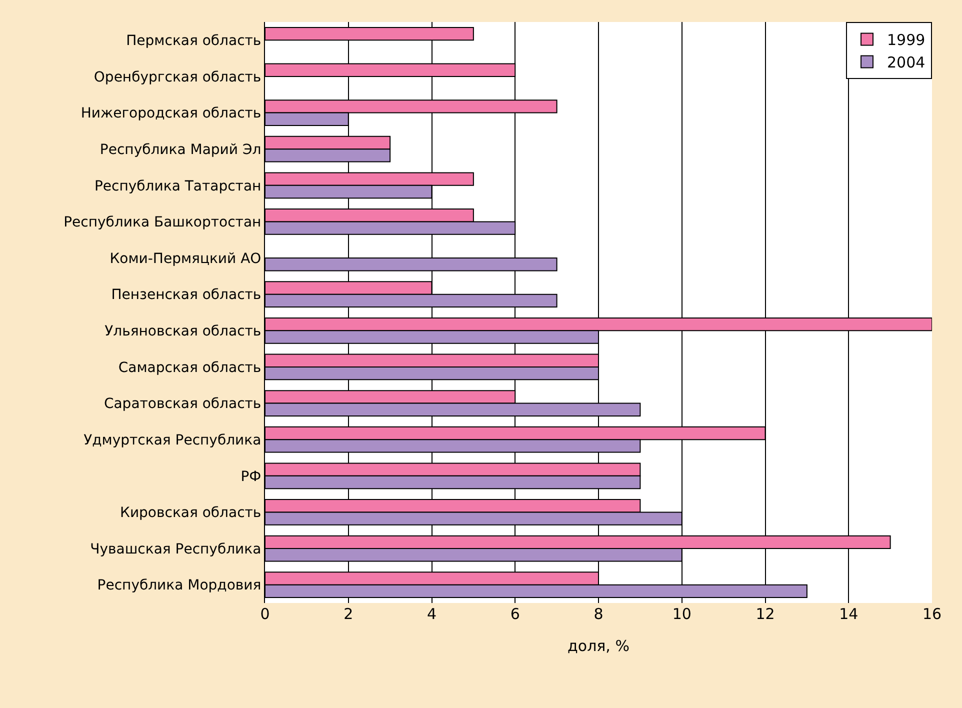 This screenshot has height=708, width=962. What do you see at coordinates (265, 614) in the screenshot?
I see `x-tick-label: 0` at bounding box center [265, 614].